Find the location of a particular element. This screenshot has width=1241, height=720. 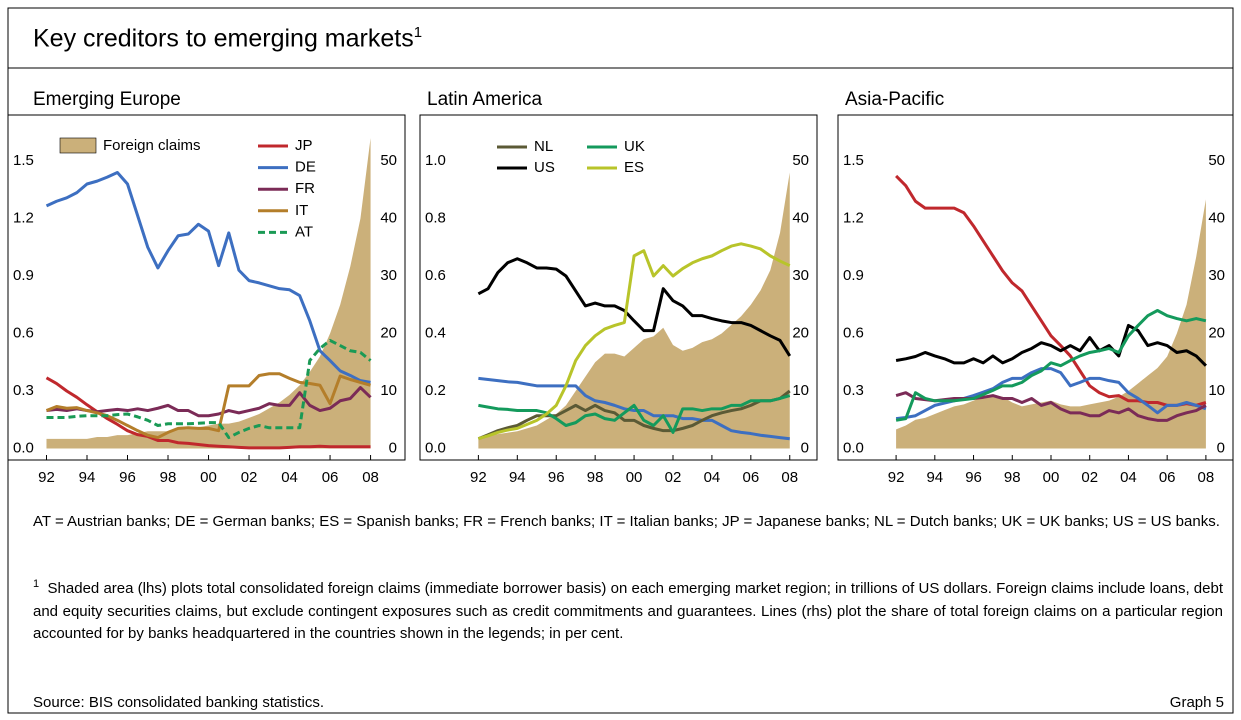

legend-label: DE is located at coordinates (305, 167).